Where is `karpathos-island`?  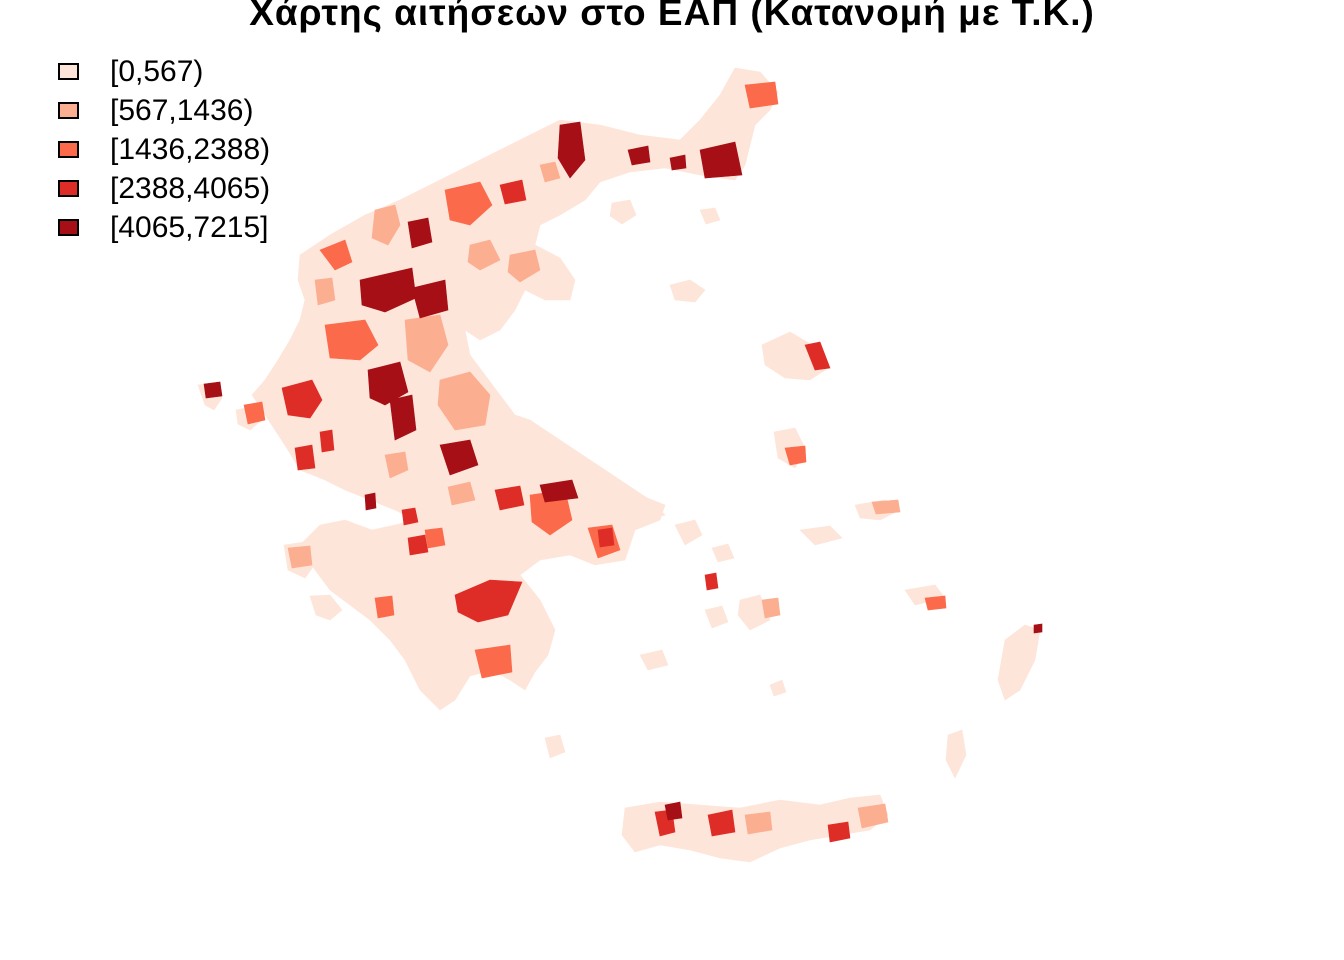 karpathos-island is located at coordinates (956, 754).